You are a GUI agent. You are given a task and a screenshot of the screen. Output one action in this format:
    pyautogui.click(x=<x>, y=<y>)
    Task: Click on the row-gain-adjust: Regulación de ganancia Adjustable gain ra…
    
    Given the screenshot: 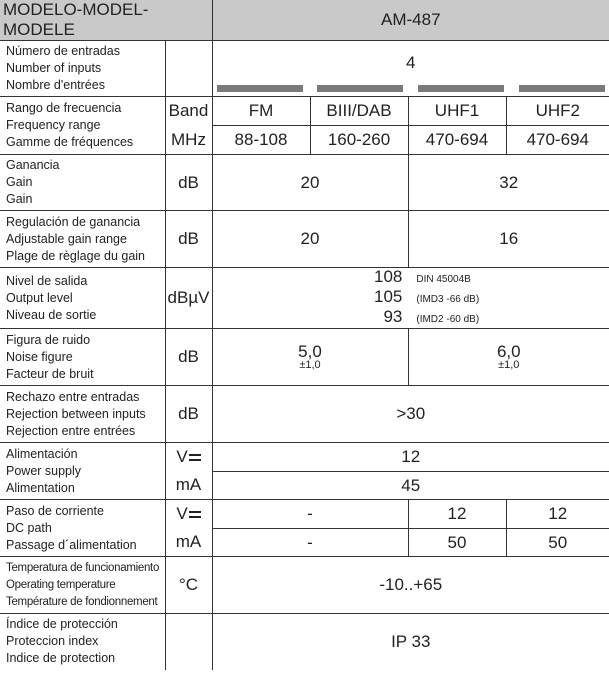 What is the action you would take?
    pyautogui.click(x=304, y=239)
    